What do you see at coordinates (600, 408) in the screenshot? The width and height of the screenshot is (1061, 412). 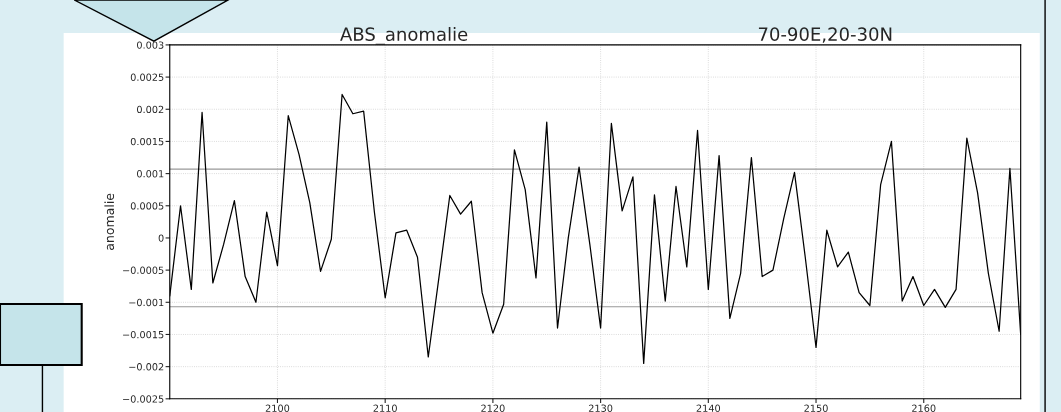 I see `x-tick-label: 2130` at bounding box center [600, 408].